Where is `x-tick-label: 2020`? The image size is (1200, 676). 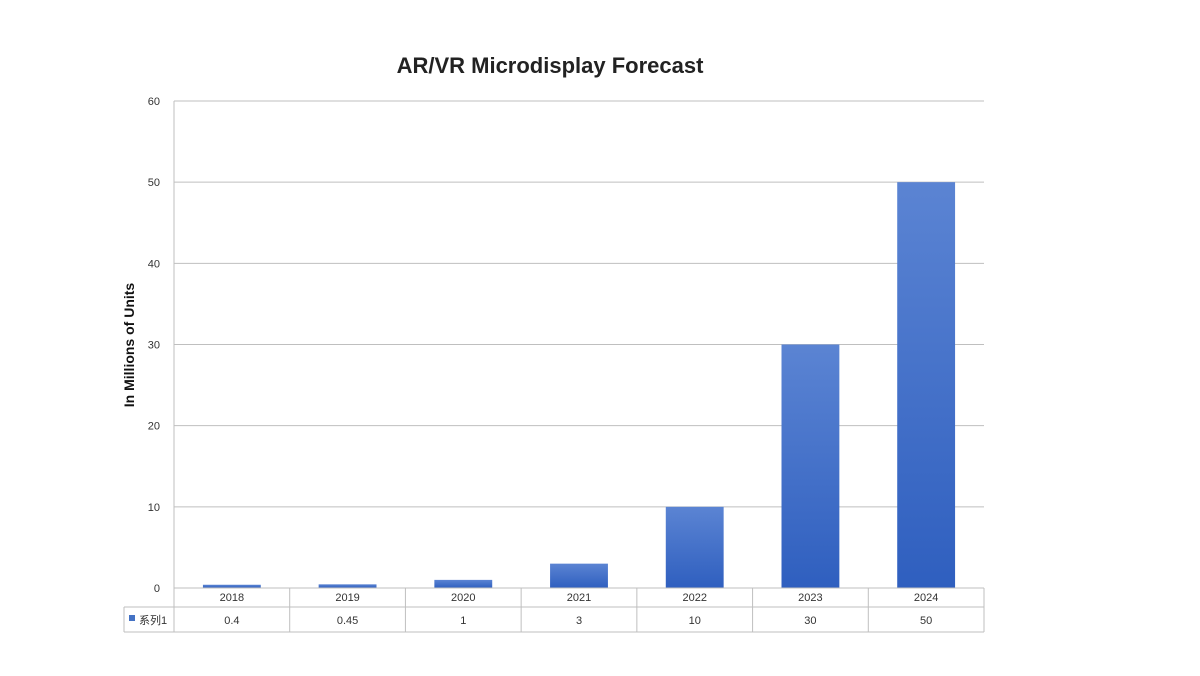
x-tick-label: 2020 is located at coordinates (463, 598).